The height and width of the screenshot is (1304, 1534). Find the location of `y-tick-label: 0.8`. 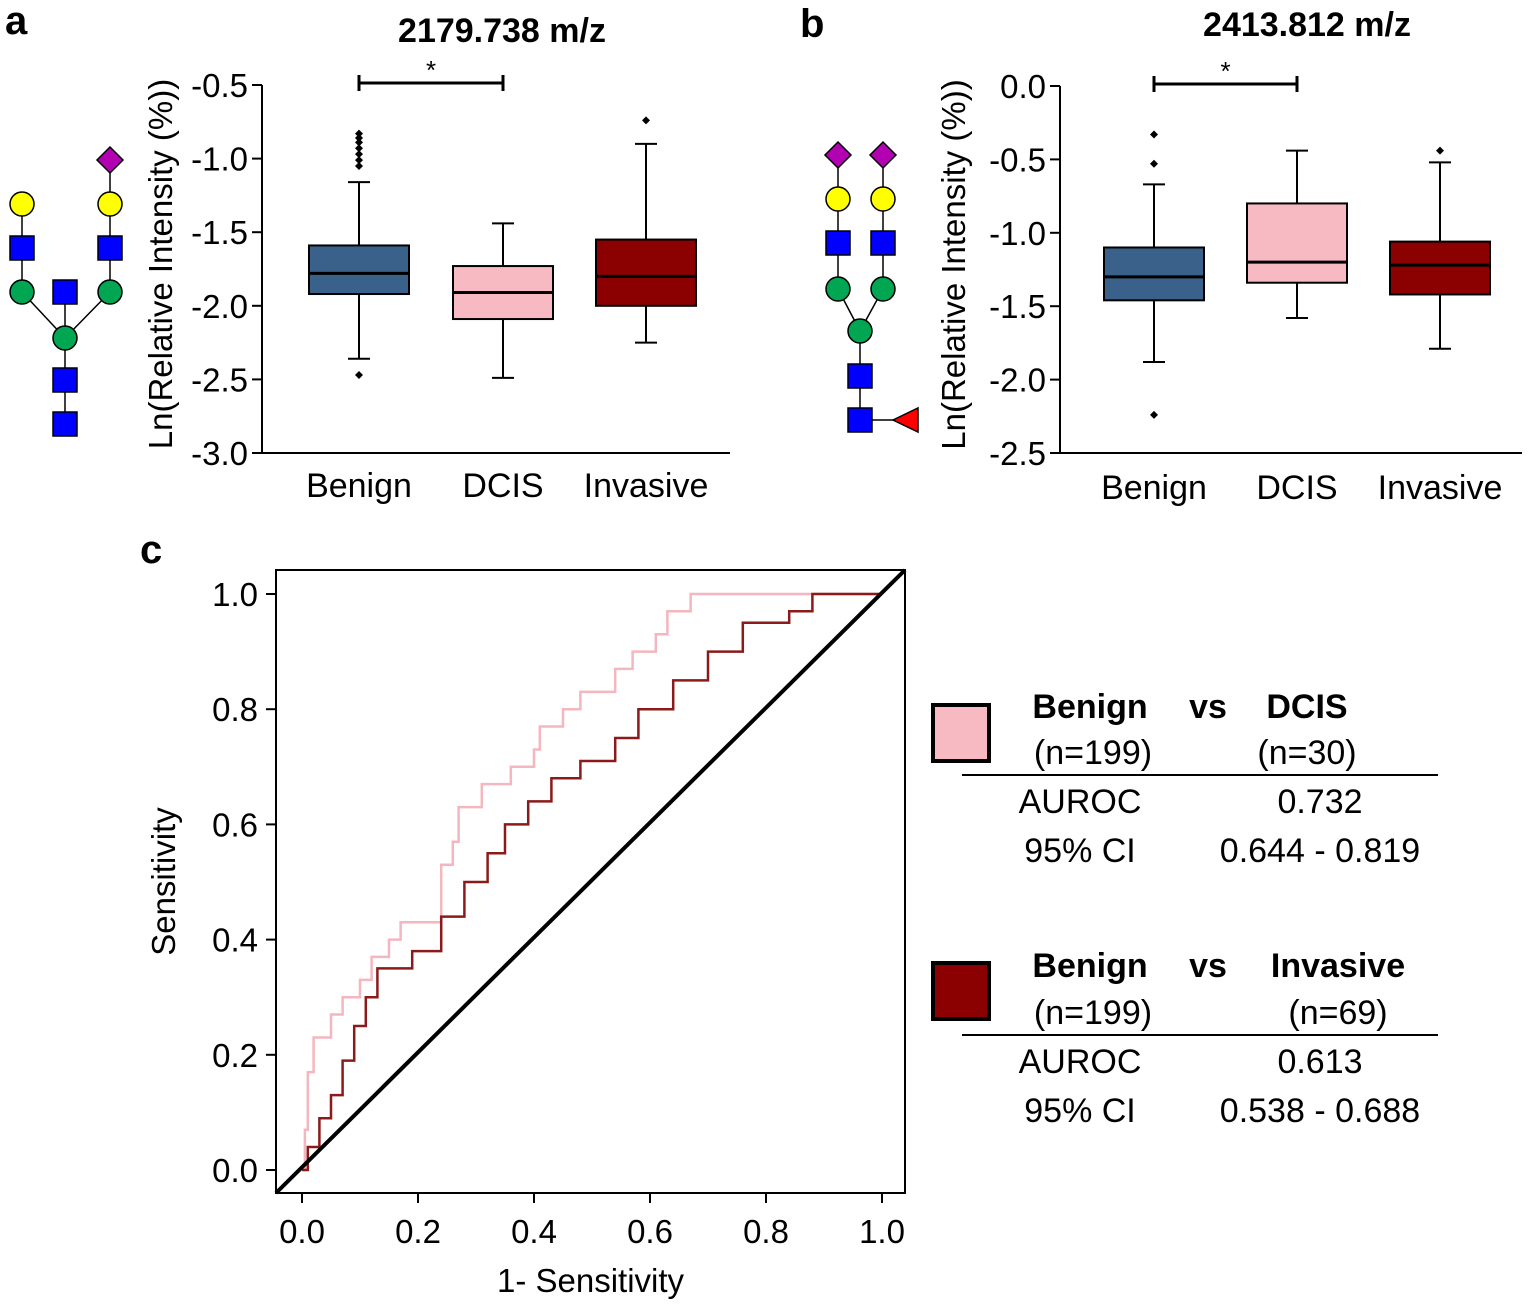

y-tick-label: 0.8 is located at coordinates (235, 709).